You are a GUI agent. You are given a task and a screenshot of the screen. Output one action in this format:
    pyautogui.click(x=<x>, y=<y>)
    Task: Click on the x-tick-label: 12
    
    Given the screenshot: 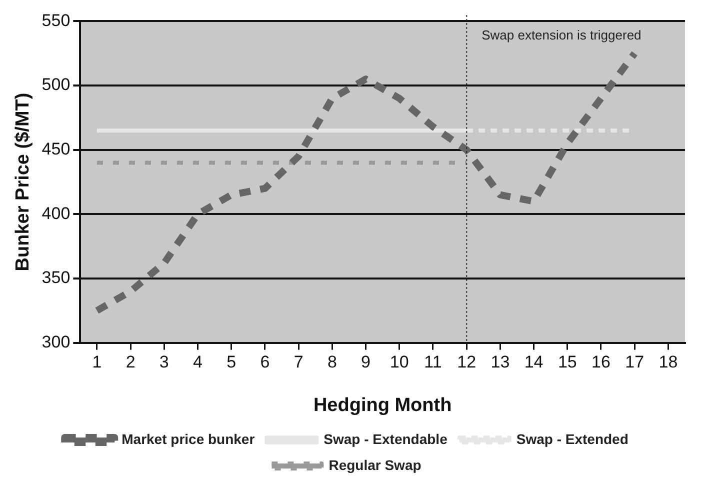 What is the action you would take?
    pyautogui.click(x=466, y=362)
    